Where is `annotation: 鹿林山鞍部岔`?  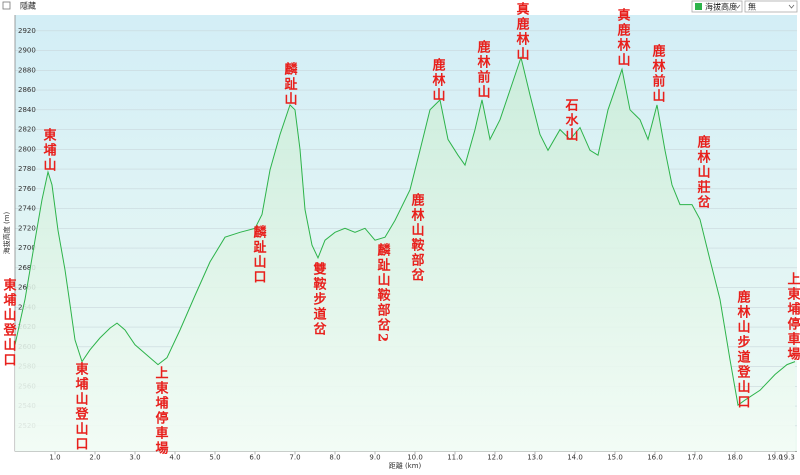 annotation: 鹿林山鞍部岔 is located at coordinates (417, 237).